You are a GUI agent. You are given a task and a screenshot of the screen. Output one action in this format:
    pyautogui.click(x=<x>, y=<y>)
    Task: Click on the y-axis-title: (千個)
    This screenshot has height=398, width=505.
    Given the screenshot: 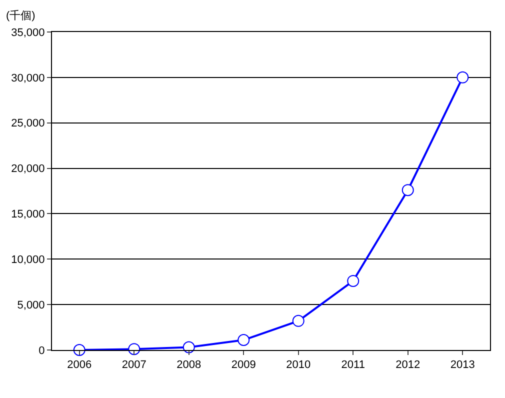 What is the action you would take?
    pyautogui.click(x=21, y=15)
    